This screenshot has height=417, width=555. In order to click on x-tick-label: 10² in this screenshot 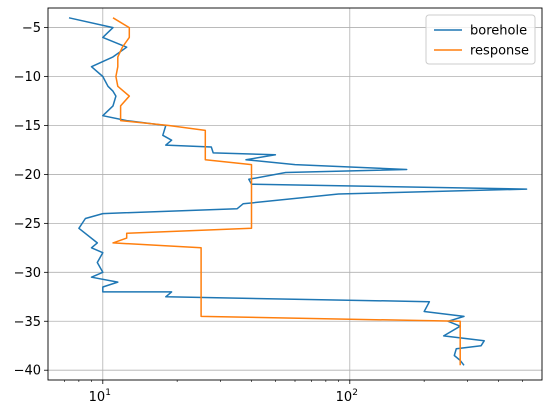, I will do `click(347, 396)`.